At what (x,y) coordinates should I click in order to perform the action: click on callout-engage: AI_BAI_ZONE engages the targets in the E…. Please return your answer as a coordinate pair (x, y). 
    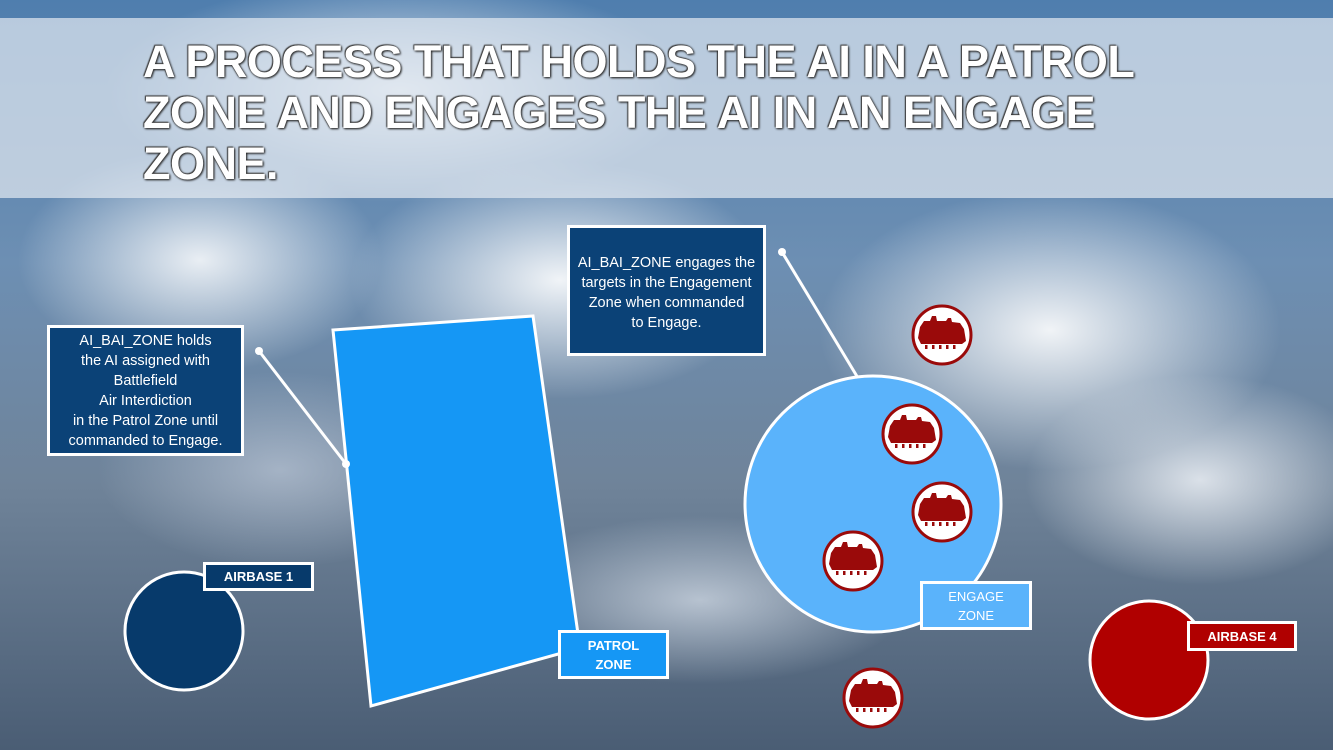
    Looking at the image, I should click on (666, 290).